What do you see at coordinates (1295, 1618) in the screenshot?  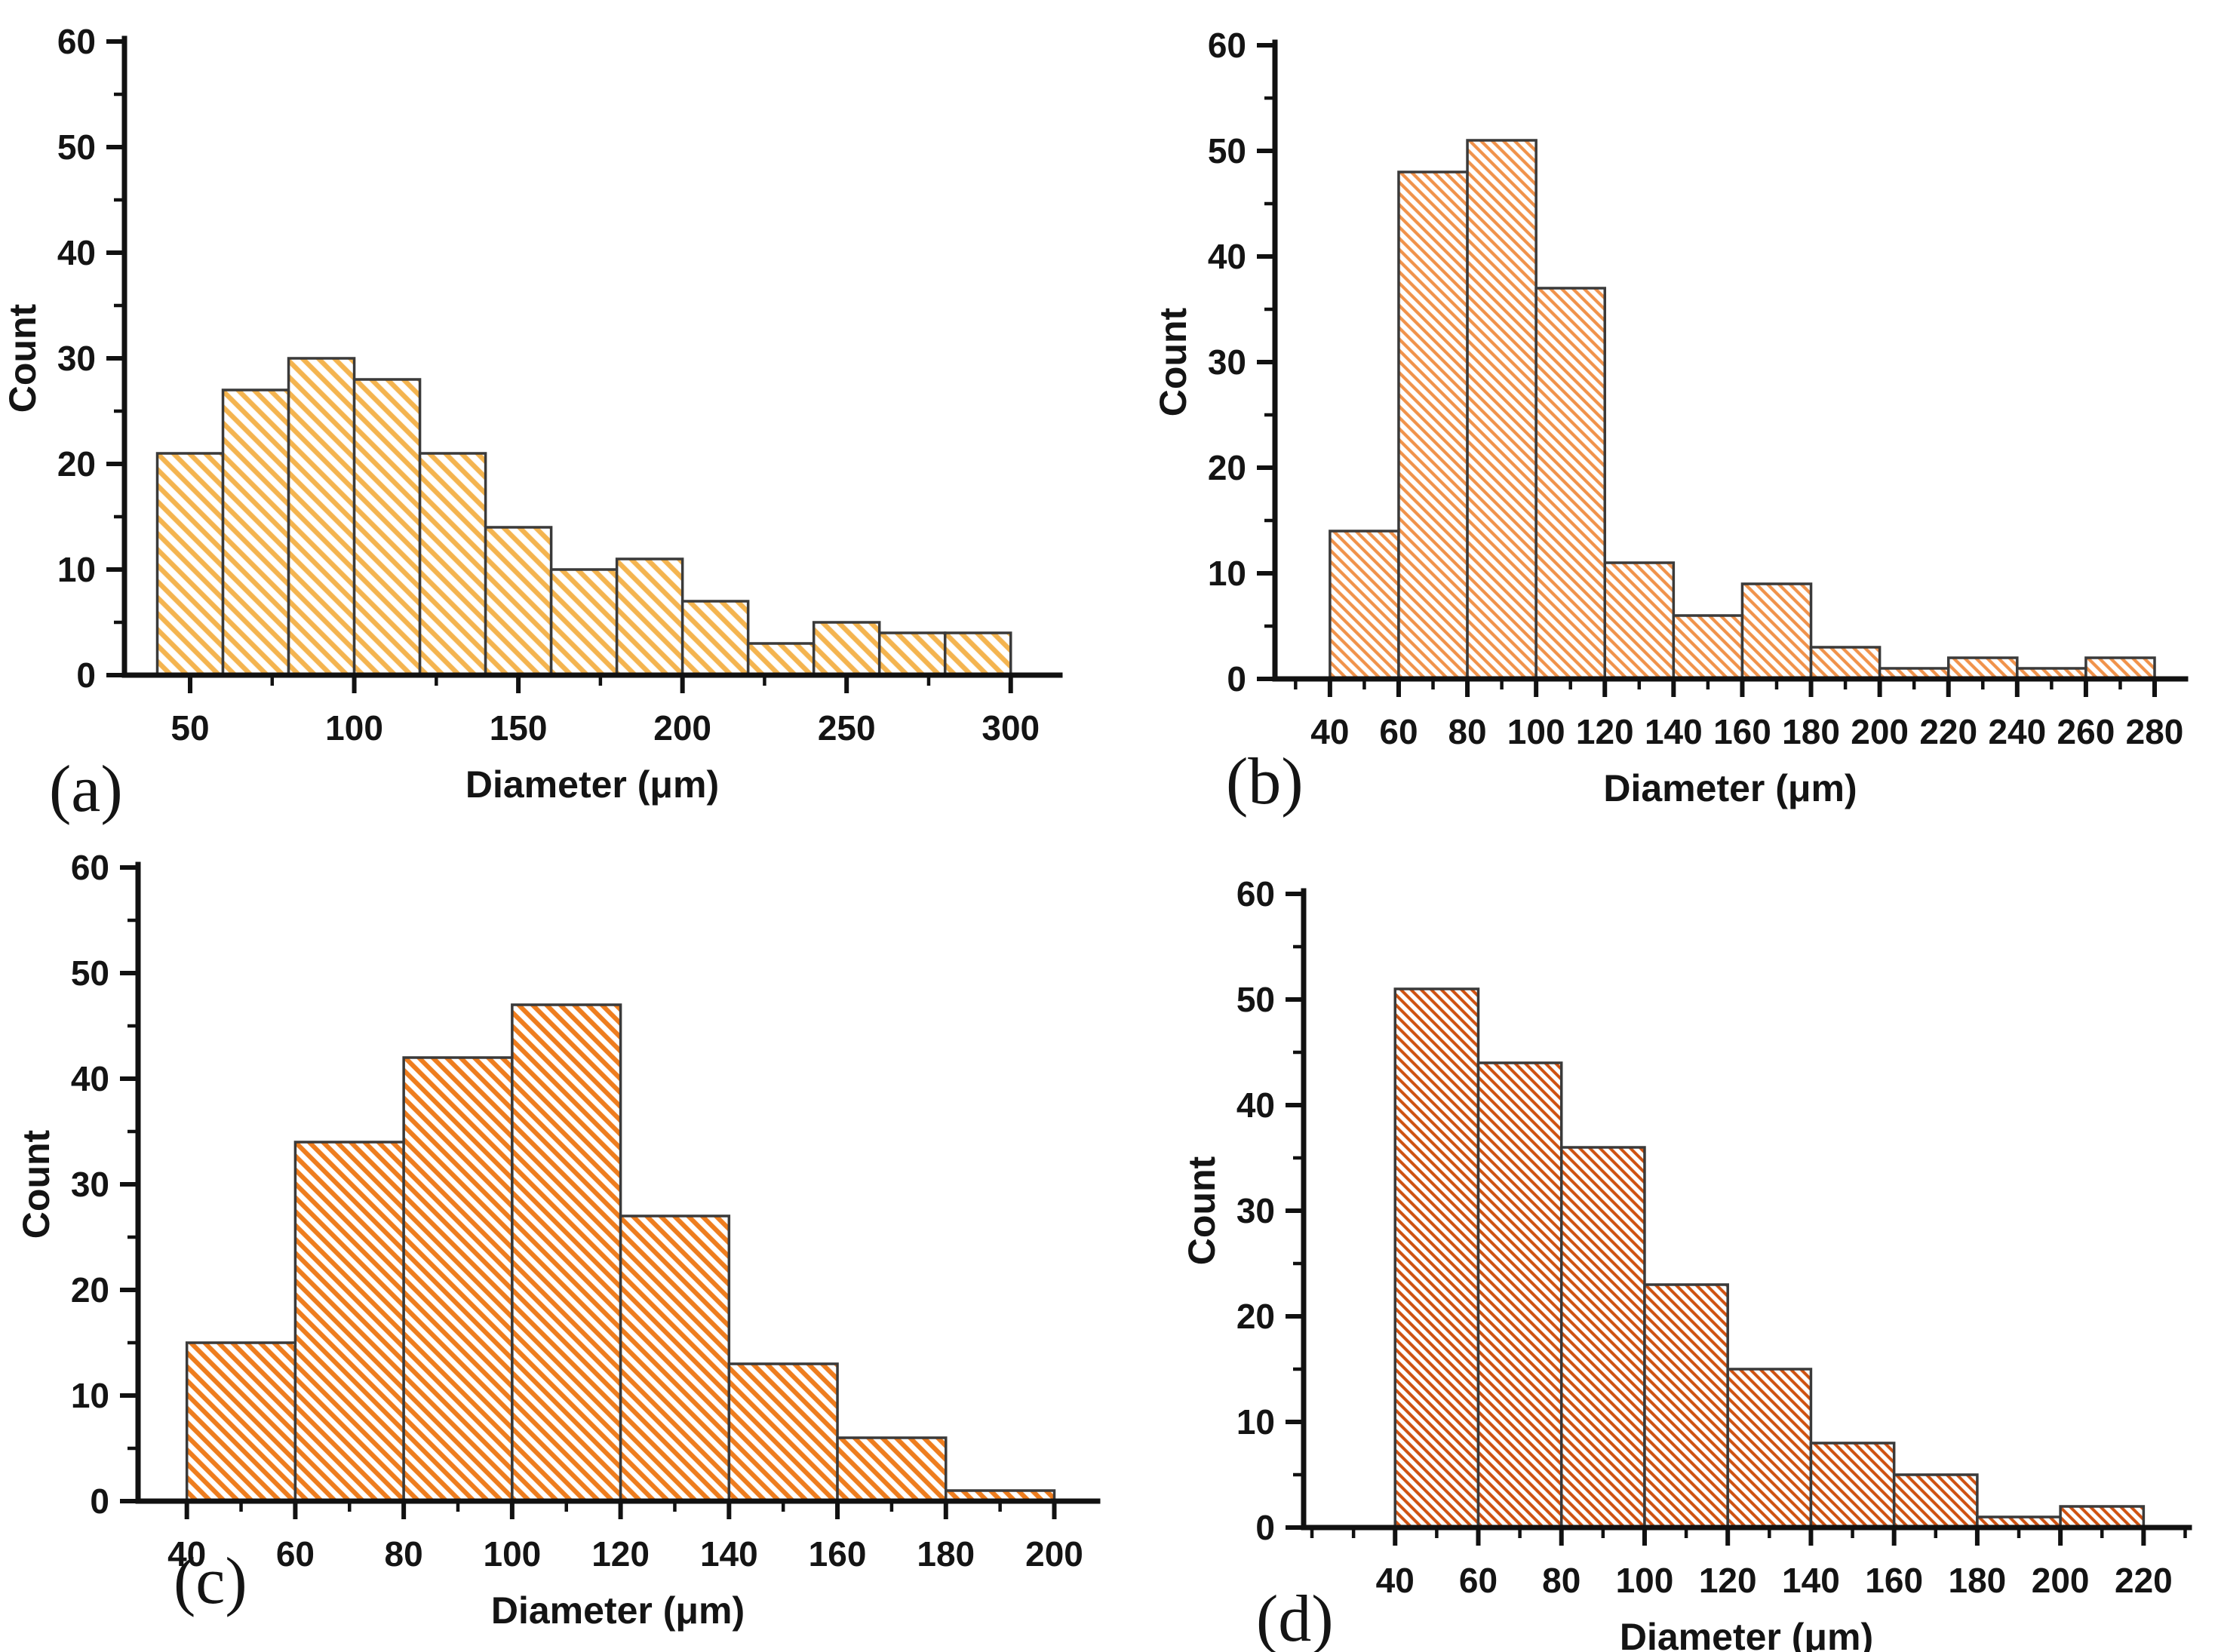 I see `panel-letter: (d)` at bounding box center [1295, 1618].